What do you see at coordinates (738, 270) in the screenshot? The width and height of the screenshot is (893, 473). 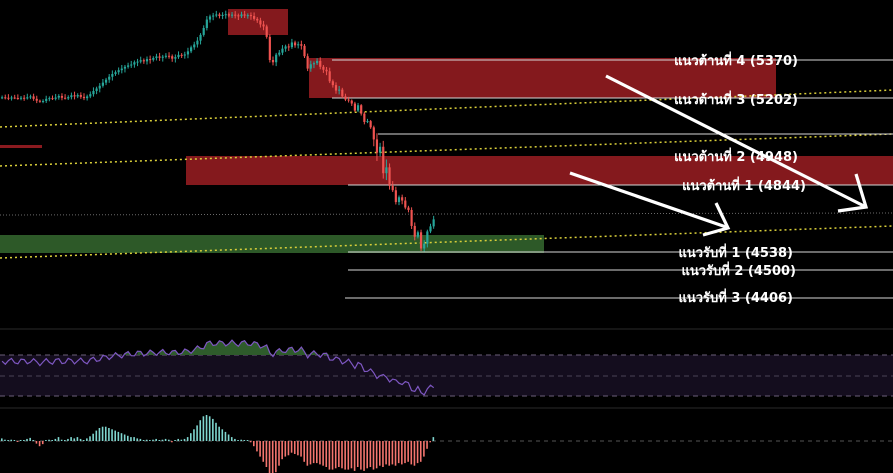 I see `level-label-support-2: แนวรับที่ 2 (4500)` at bounding box center [738, 270].